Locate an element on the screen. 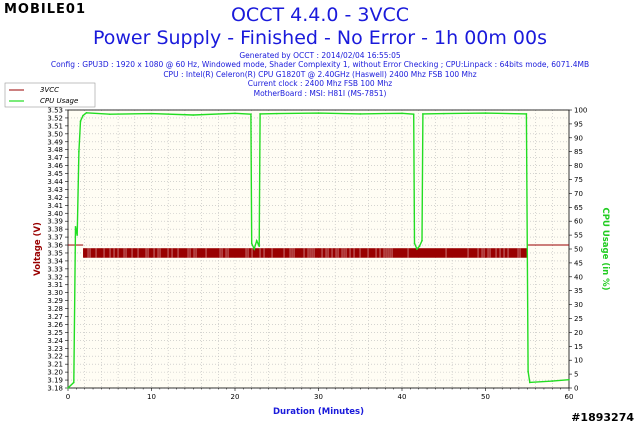 Image resolution: width=640 pixels, height=427 pixels. y-tick-label: 3.24 is located at coordinates (55, 341).